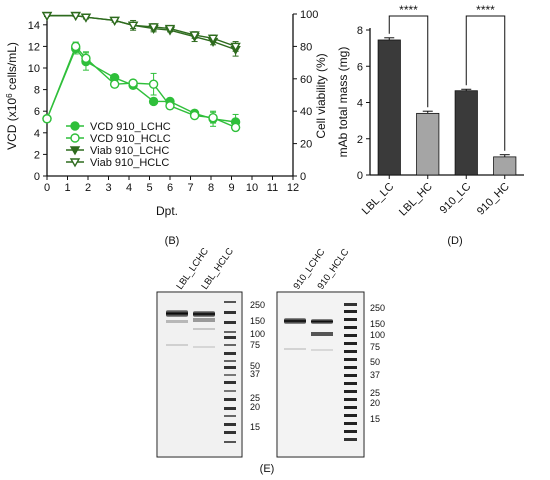 This screenshot has height=480, width=550. What do you see at coordinates (360, 67) in the screenshot?
I see `y-tick-label: 6` at bounding box center [360, 67].